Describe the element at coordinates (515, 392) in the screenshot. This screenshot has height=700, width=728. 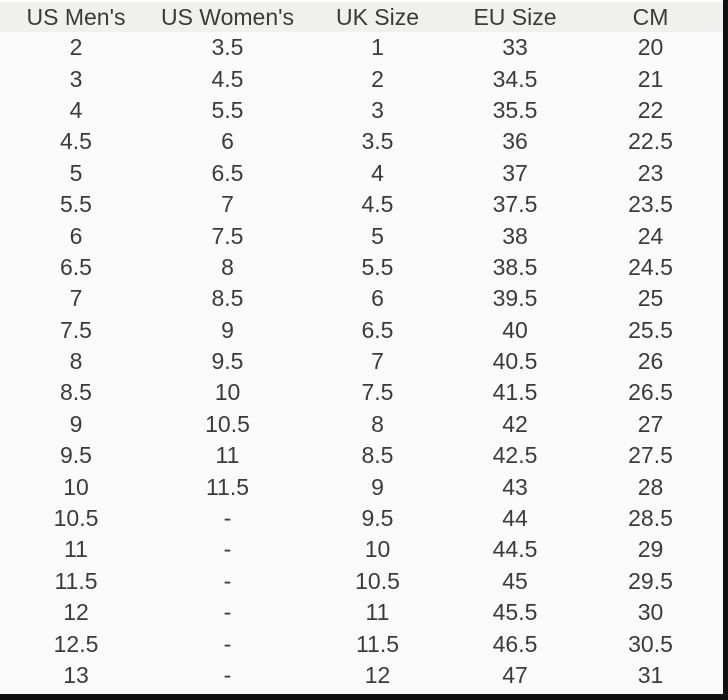
I see `size-cell: 41.5` at that location.